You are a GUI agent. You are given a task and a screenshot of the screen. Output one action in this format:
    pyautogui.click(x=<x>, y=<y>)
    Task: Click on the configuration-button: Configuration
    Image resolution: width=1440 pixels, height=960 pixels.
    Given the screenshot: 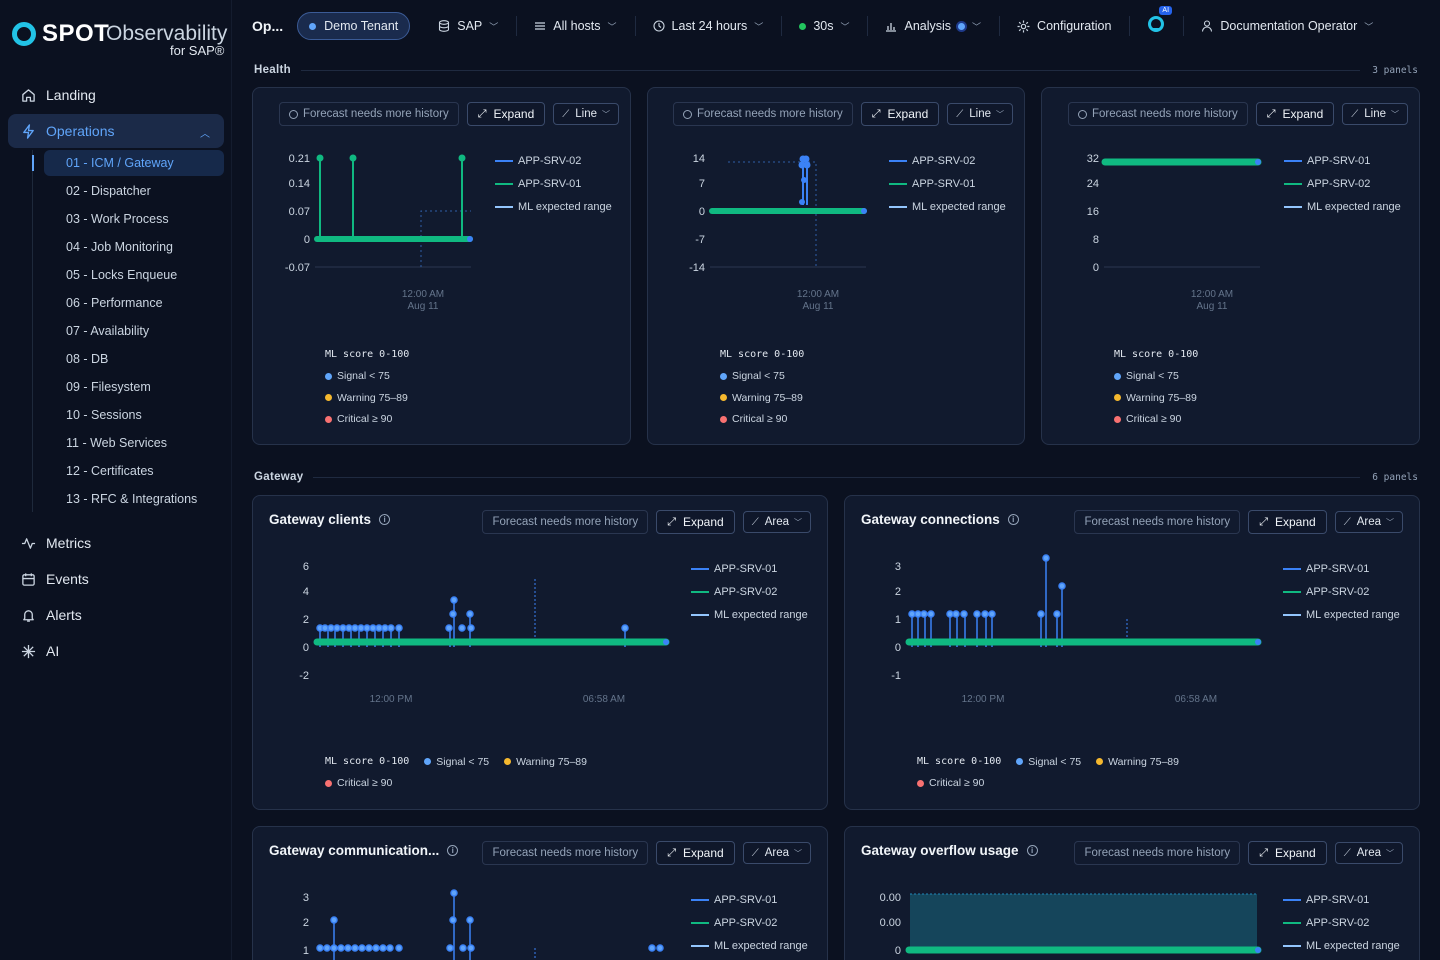 What is the action you would take?
    pyautogui.click(x=1064, y=26)
    